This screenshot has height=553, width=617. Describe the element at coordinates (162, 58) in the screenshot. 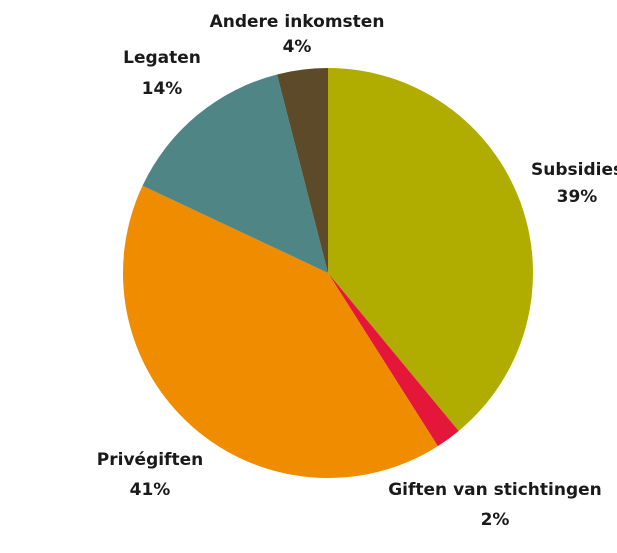

I see `slice-label: Legaten` at that location.